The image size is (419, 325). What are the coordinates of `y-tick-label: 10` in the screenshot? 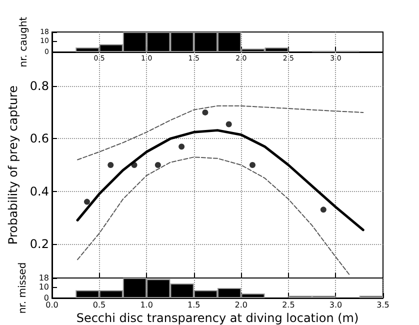 It's located at (43, 287).